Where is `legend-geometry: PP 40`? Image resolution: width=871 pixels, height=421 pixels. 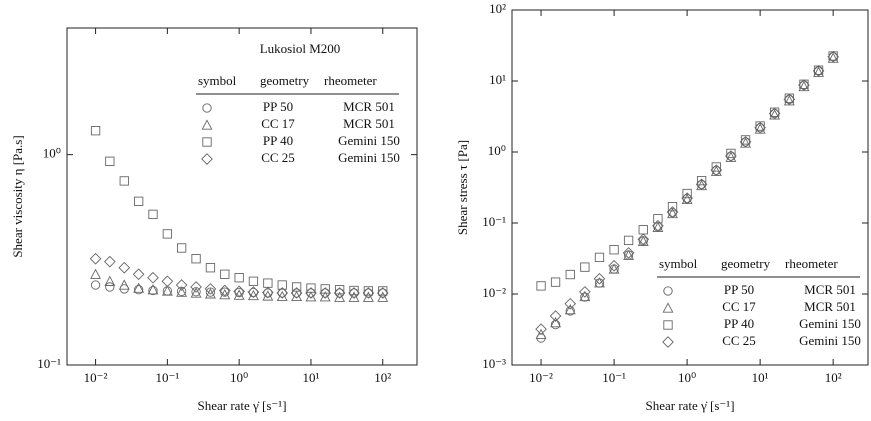 legend-geometry: PP 40 is located at coordinates (739, 323).